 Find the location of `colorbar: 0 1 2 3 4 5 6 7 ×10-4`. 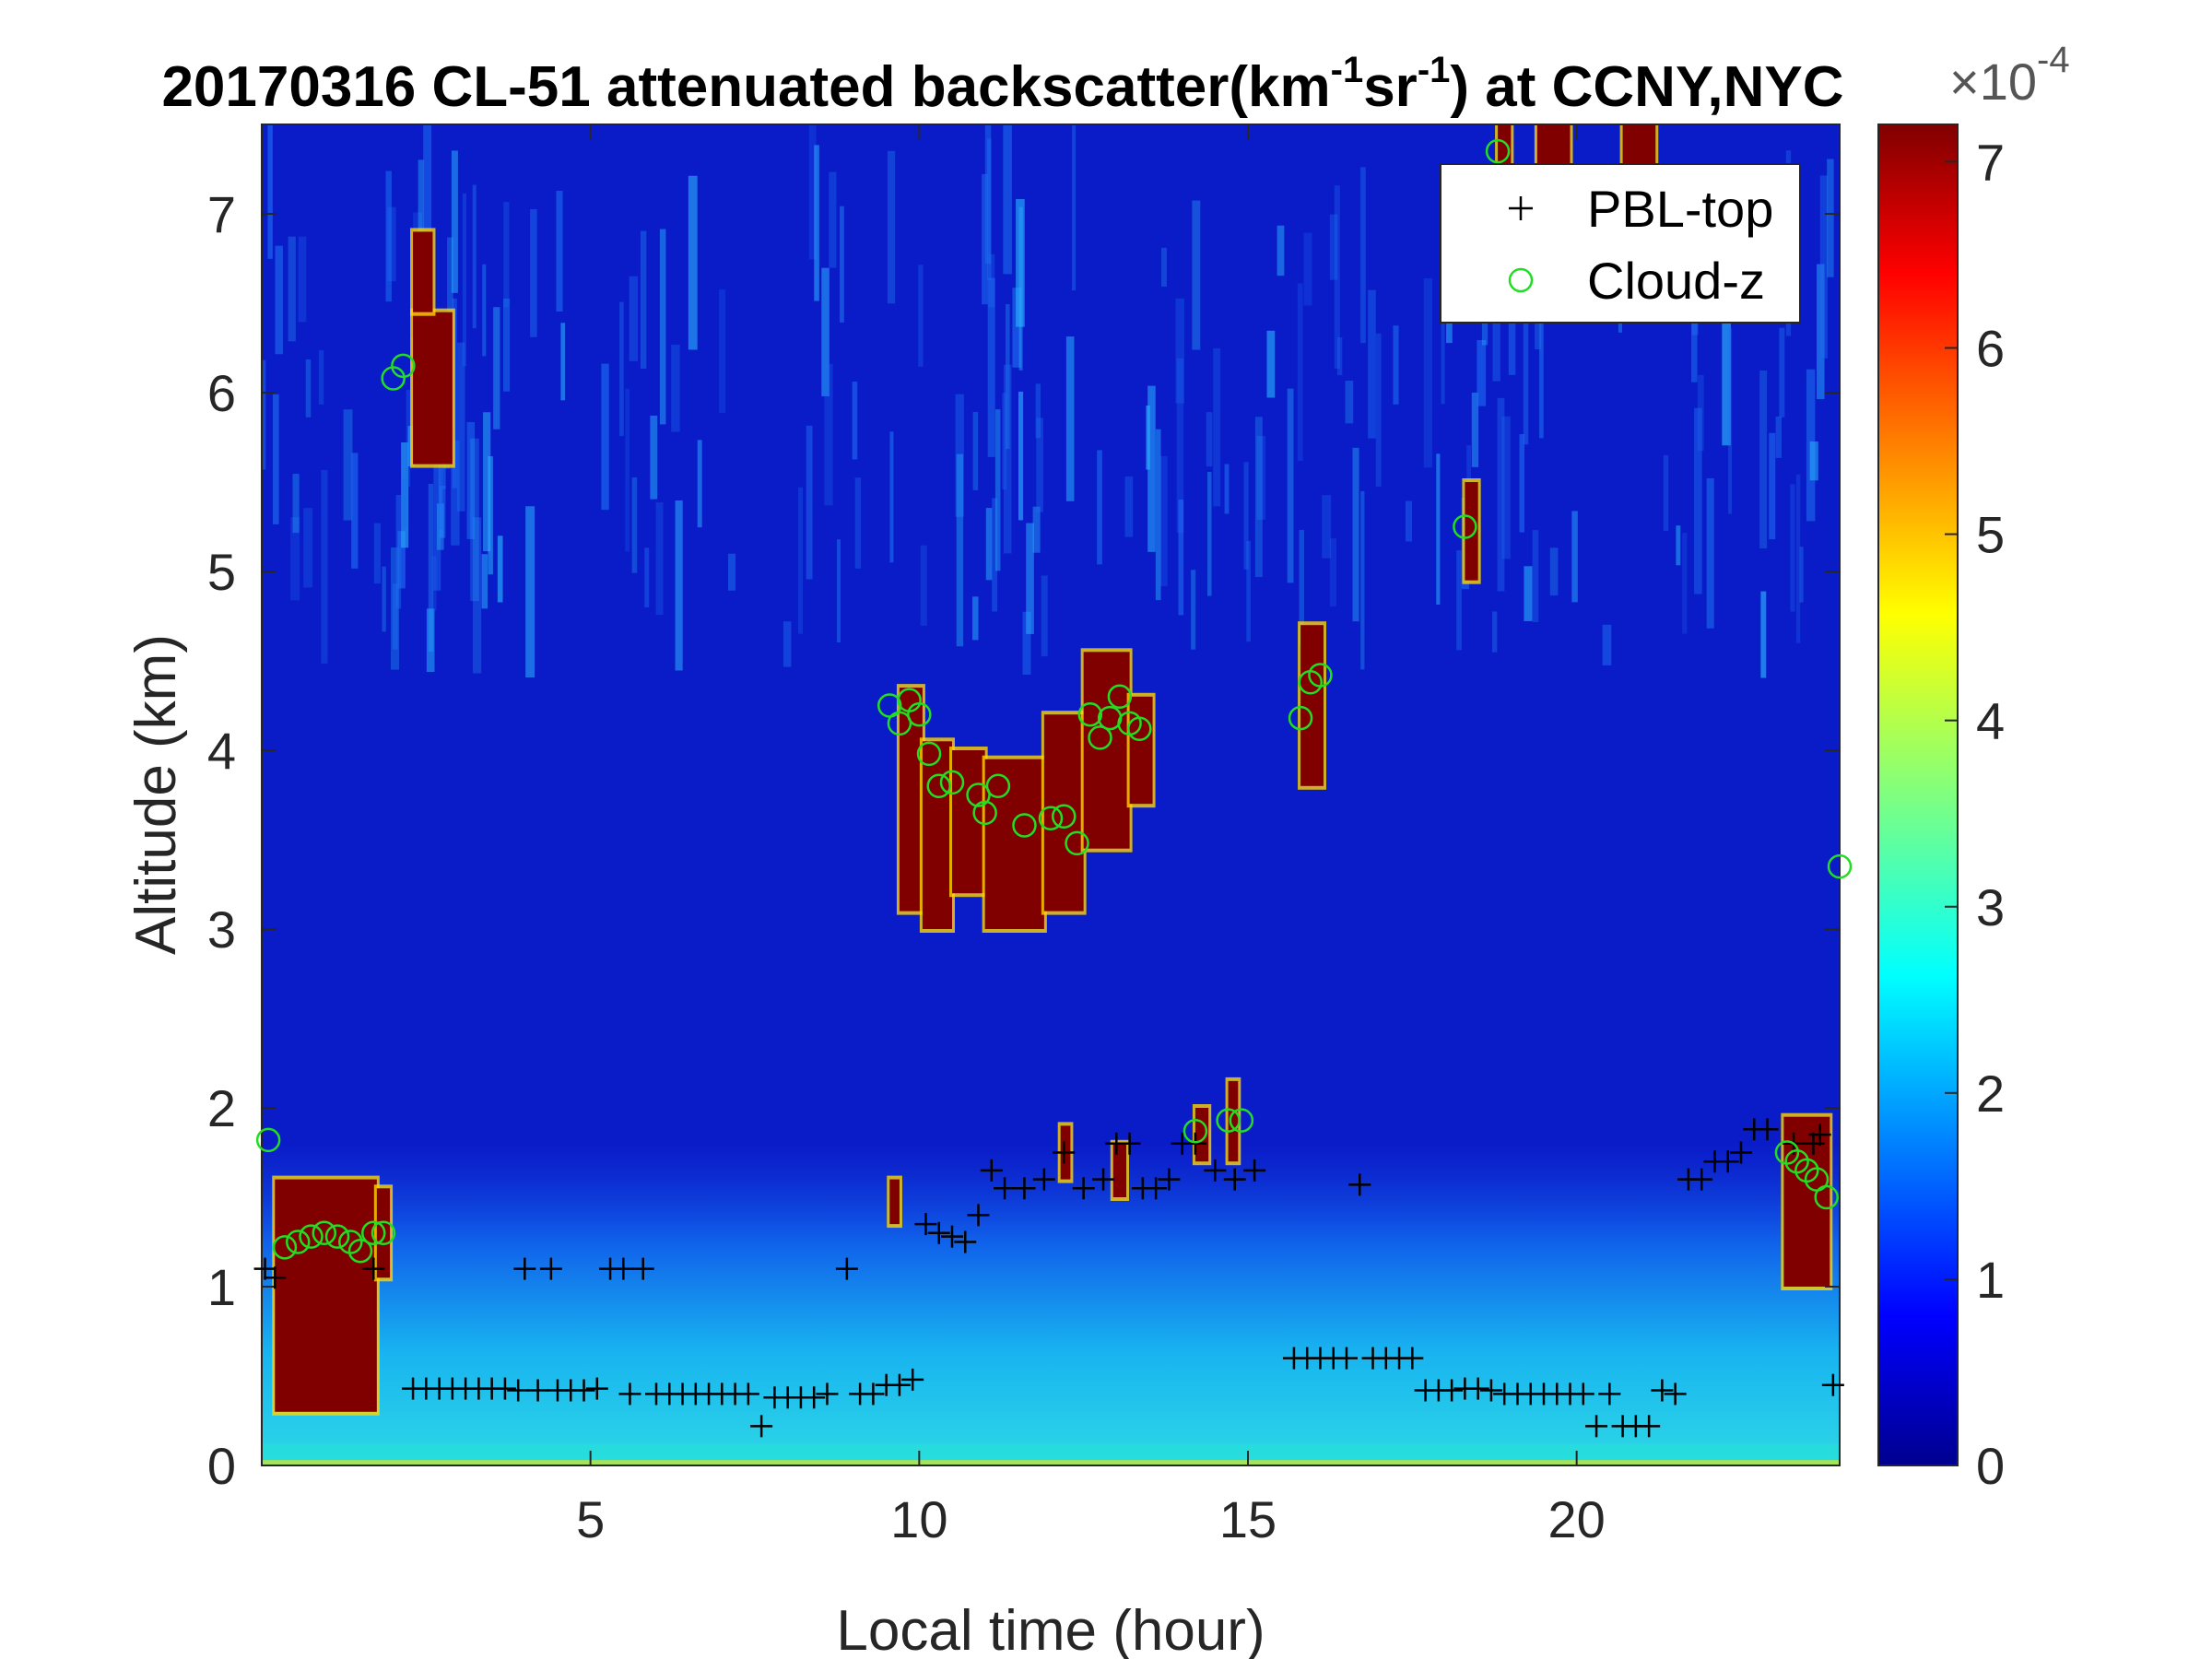

colorbar: 0 1 2 3 4 5 6 7 ×10-4 is located at coordinates (1973, 767).